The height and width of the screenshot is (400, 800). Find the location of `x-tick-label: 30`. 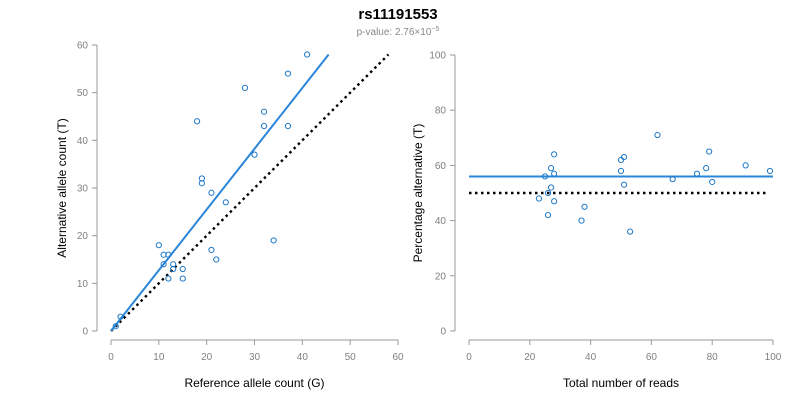

x-tick-label: 30 is located at coordinates (255, 357).